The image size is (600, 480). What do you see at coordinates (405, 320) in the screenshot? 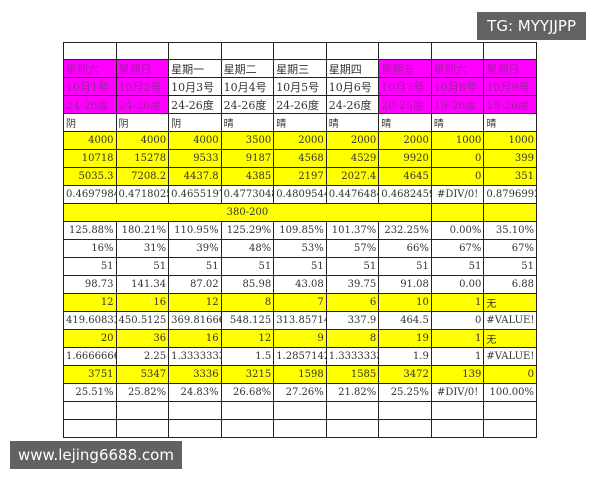
I see `table-cell: 464.5` at bounding box center [405, 320].